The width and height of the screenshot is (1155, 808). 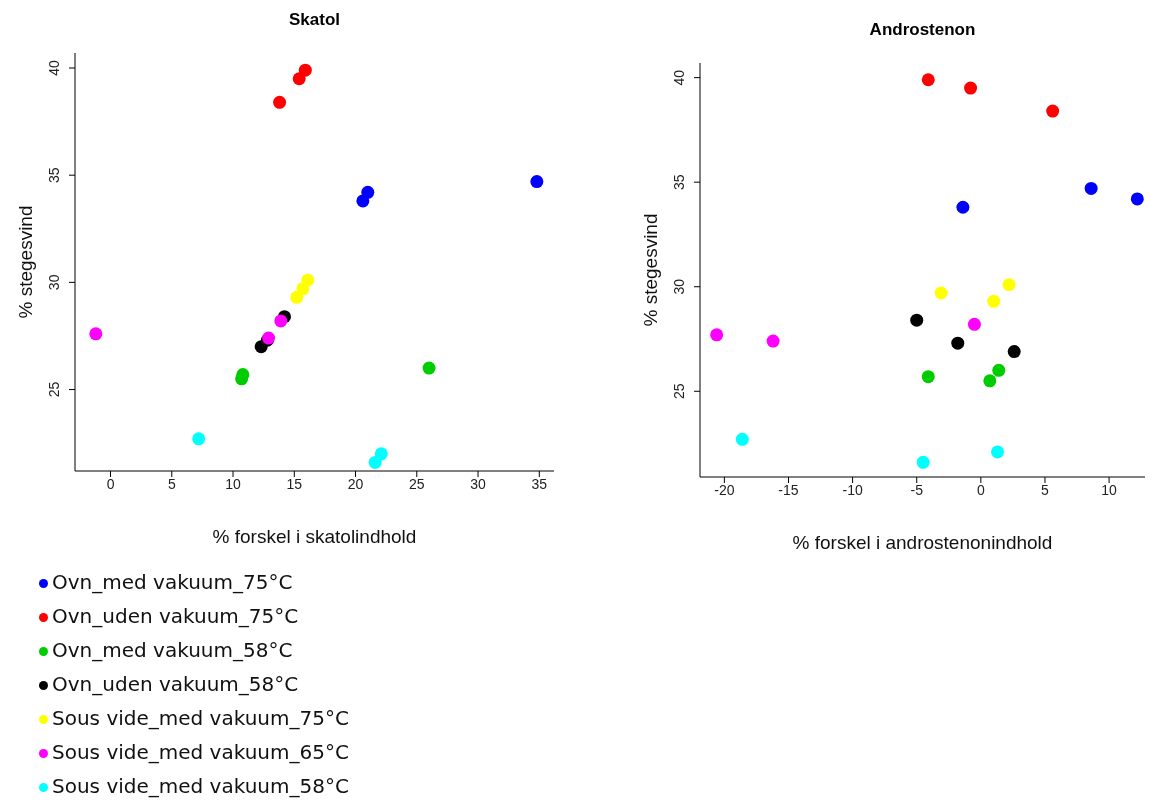 What do you see at coordinates (417, 483) in the screenshot?
I see `x-tick-label: 25` at bounding box center [417, 483].